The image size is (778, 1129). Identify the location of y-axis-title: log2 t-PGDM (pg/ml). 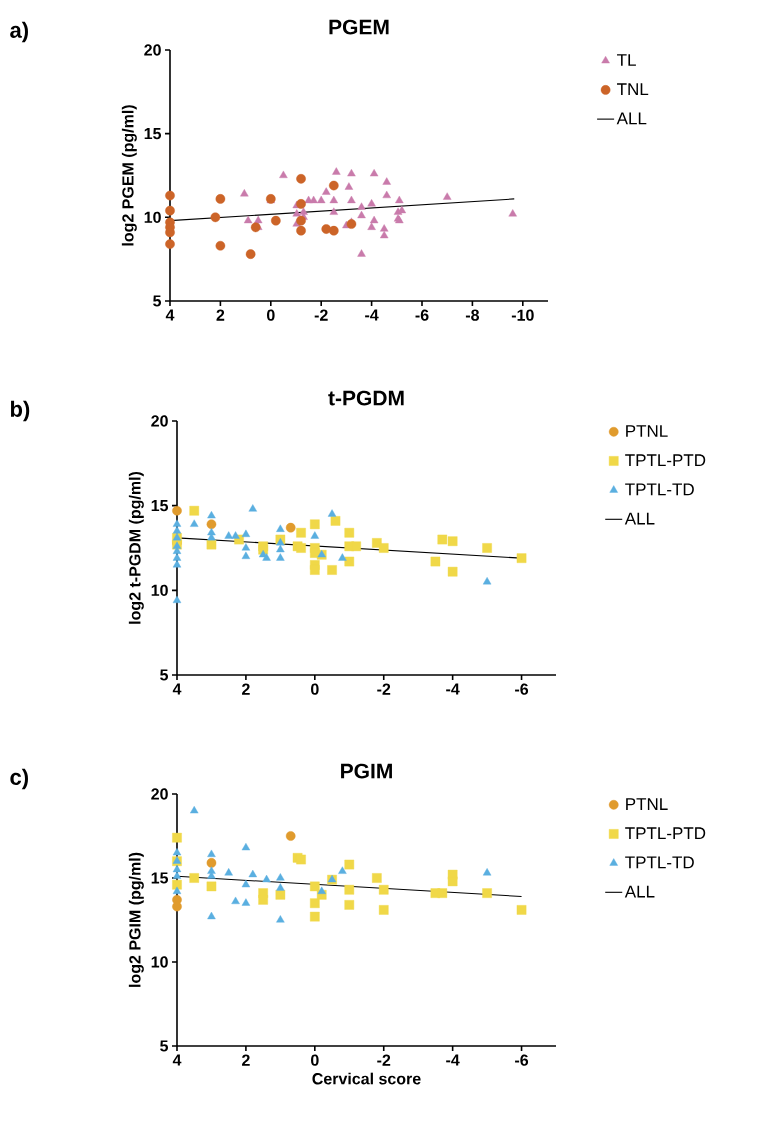
(136, 547).